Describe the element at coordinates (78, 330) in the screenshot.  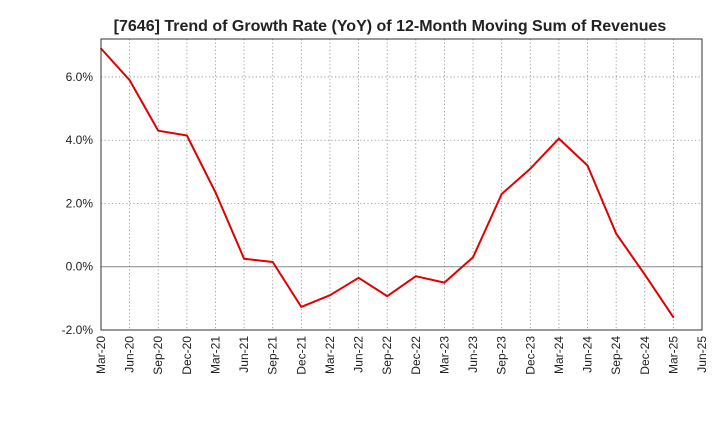
I see `y-tick-label: -2.0%` at that location.